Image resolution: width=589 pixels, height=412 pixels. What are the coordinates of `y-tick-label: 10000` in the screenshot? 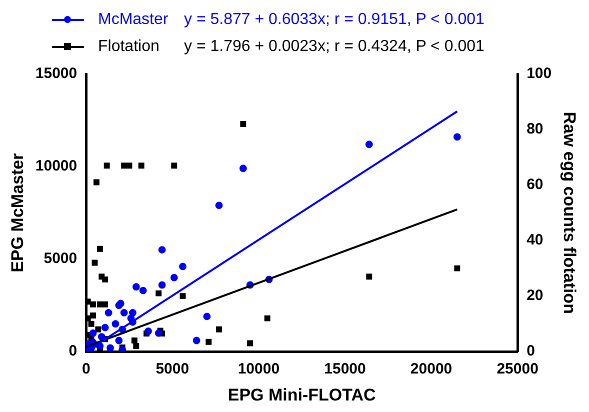 It's located at (56, 166).